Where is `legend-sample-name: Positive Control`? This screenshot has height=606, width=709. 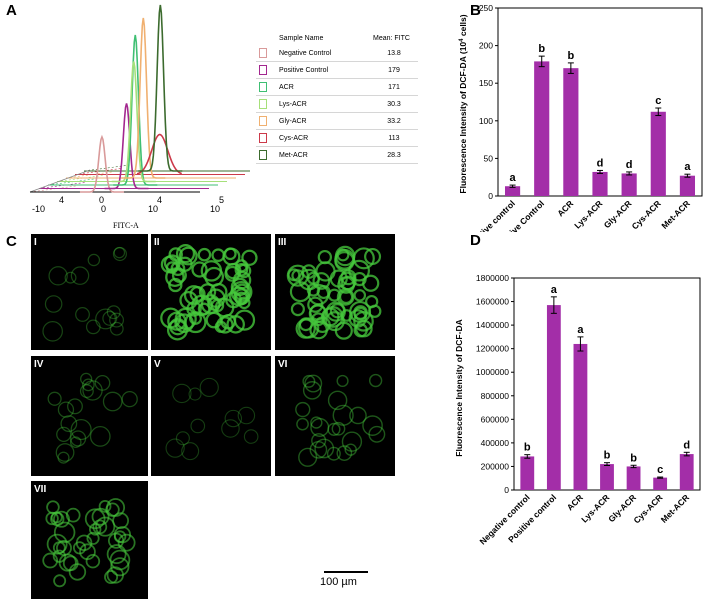
legend-sample-name: Positive Control is located at coordinates (323, 70).